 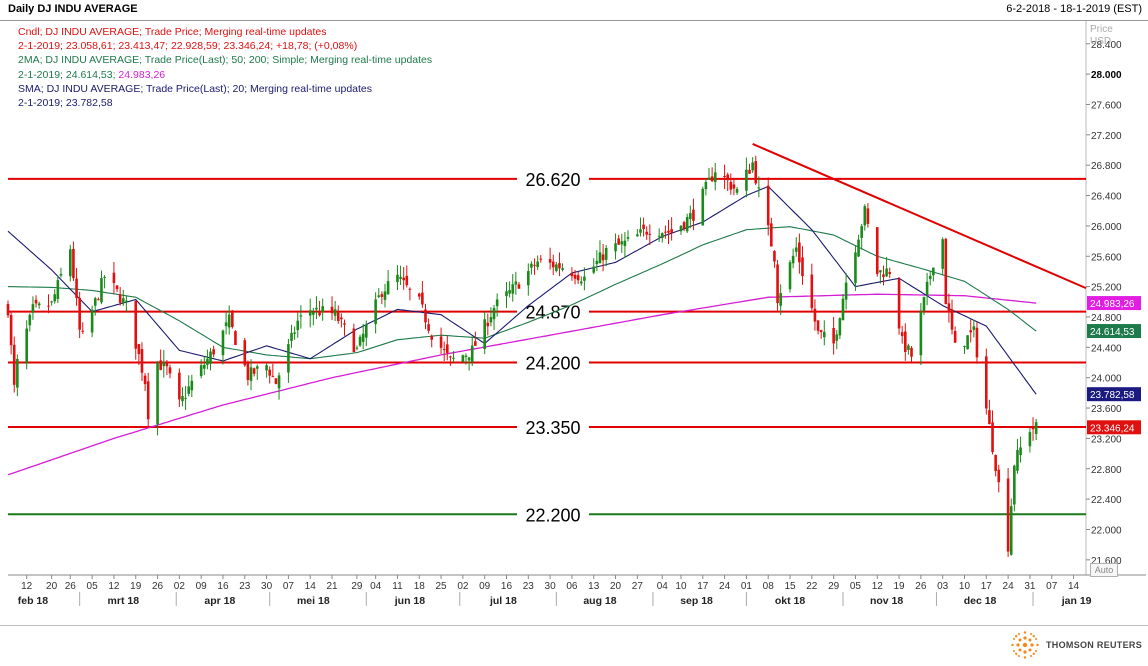 I want to click on price-tag, so click(x=1114, y=394).